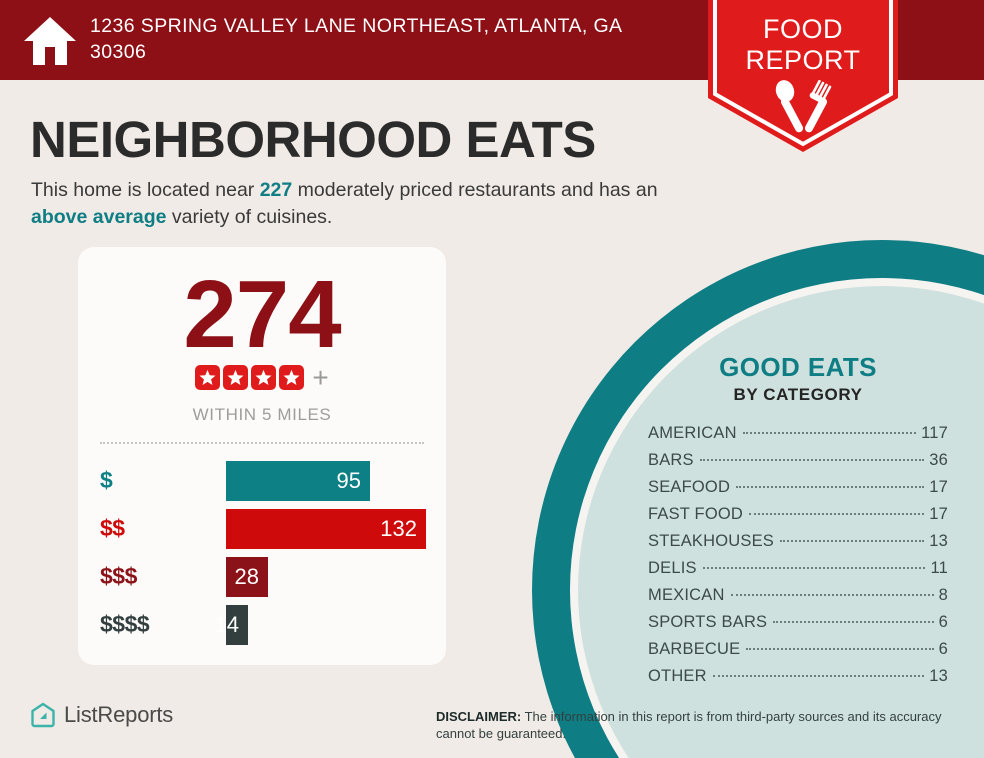 The image size is (984, 758). Describe the element at coordinates (231, 625) in the screenshot. I see `price-bar-fill: 14` at that location.